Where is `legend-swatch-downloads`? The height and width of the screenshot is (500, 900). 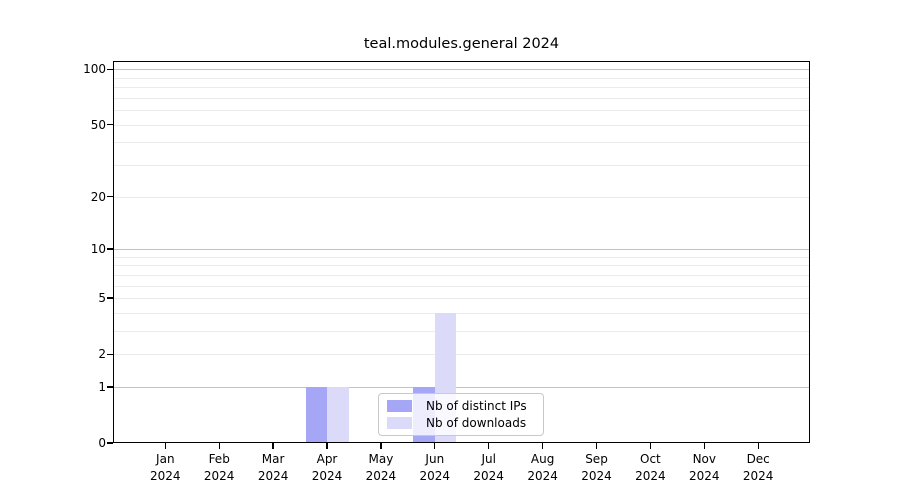
legend-swatch-downloads is located at coordinates (399, 423).